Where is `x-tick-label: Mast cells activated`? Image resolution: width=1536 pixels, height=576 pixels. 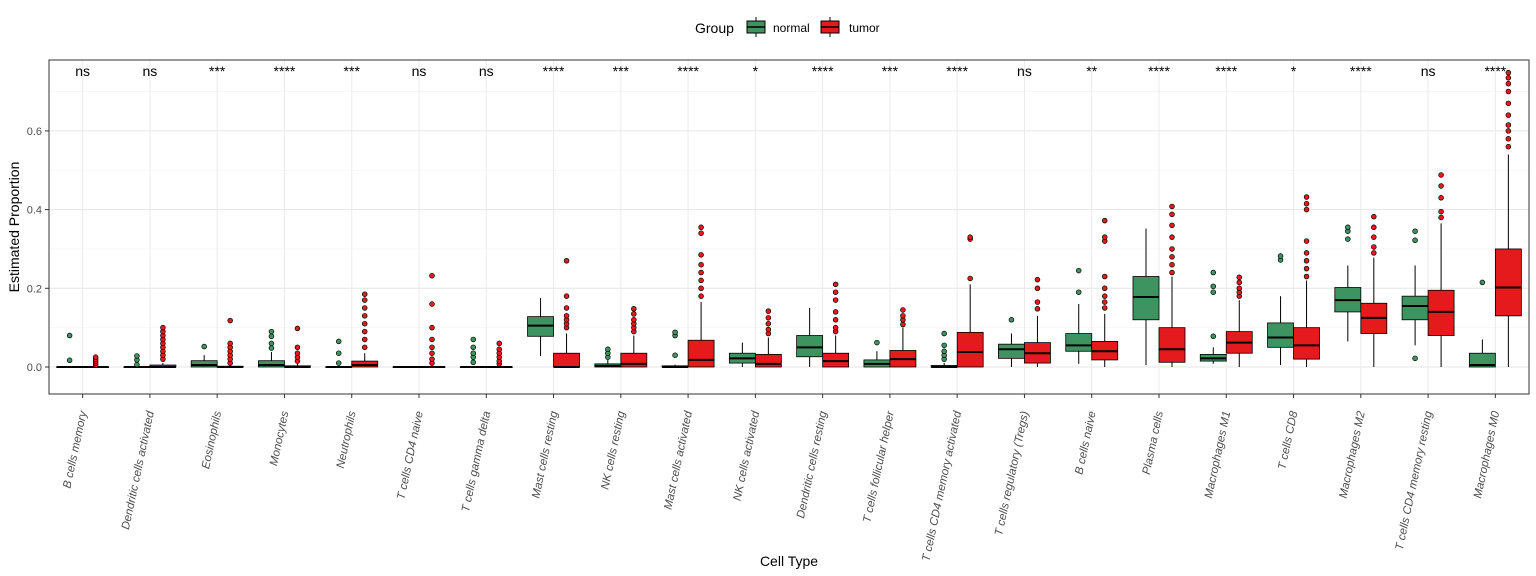
x-tick-label: Mast cells activated is located at coordinates (678, 460).